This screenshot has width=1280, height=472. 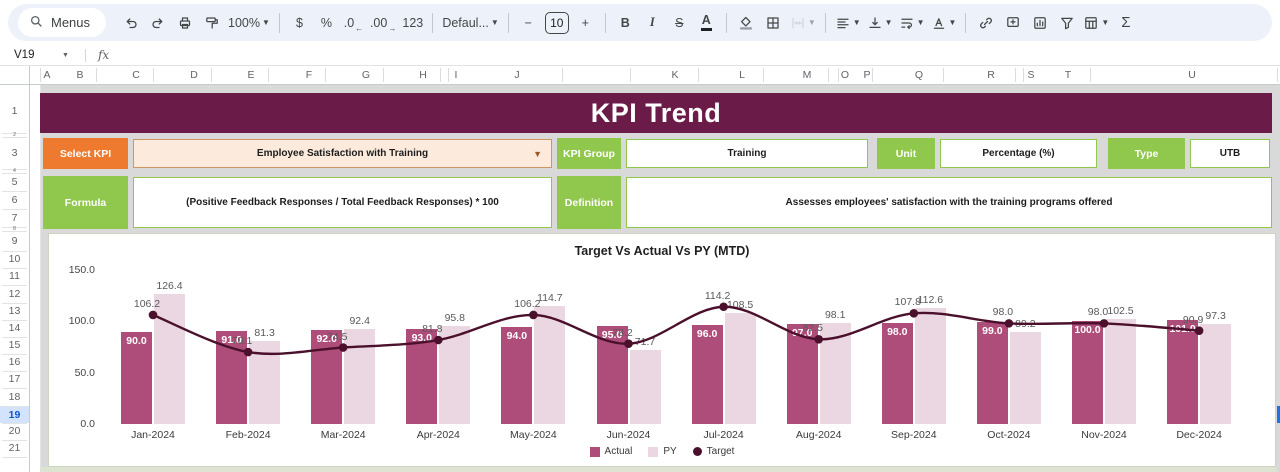 I want to click on name-box-caret-icon: ▼, so click(x=65, y=55).